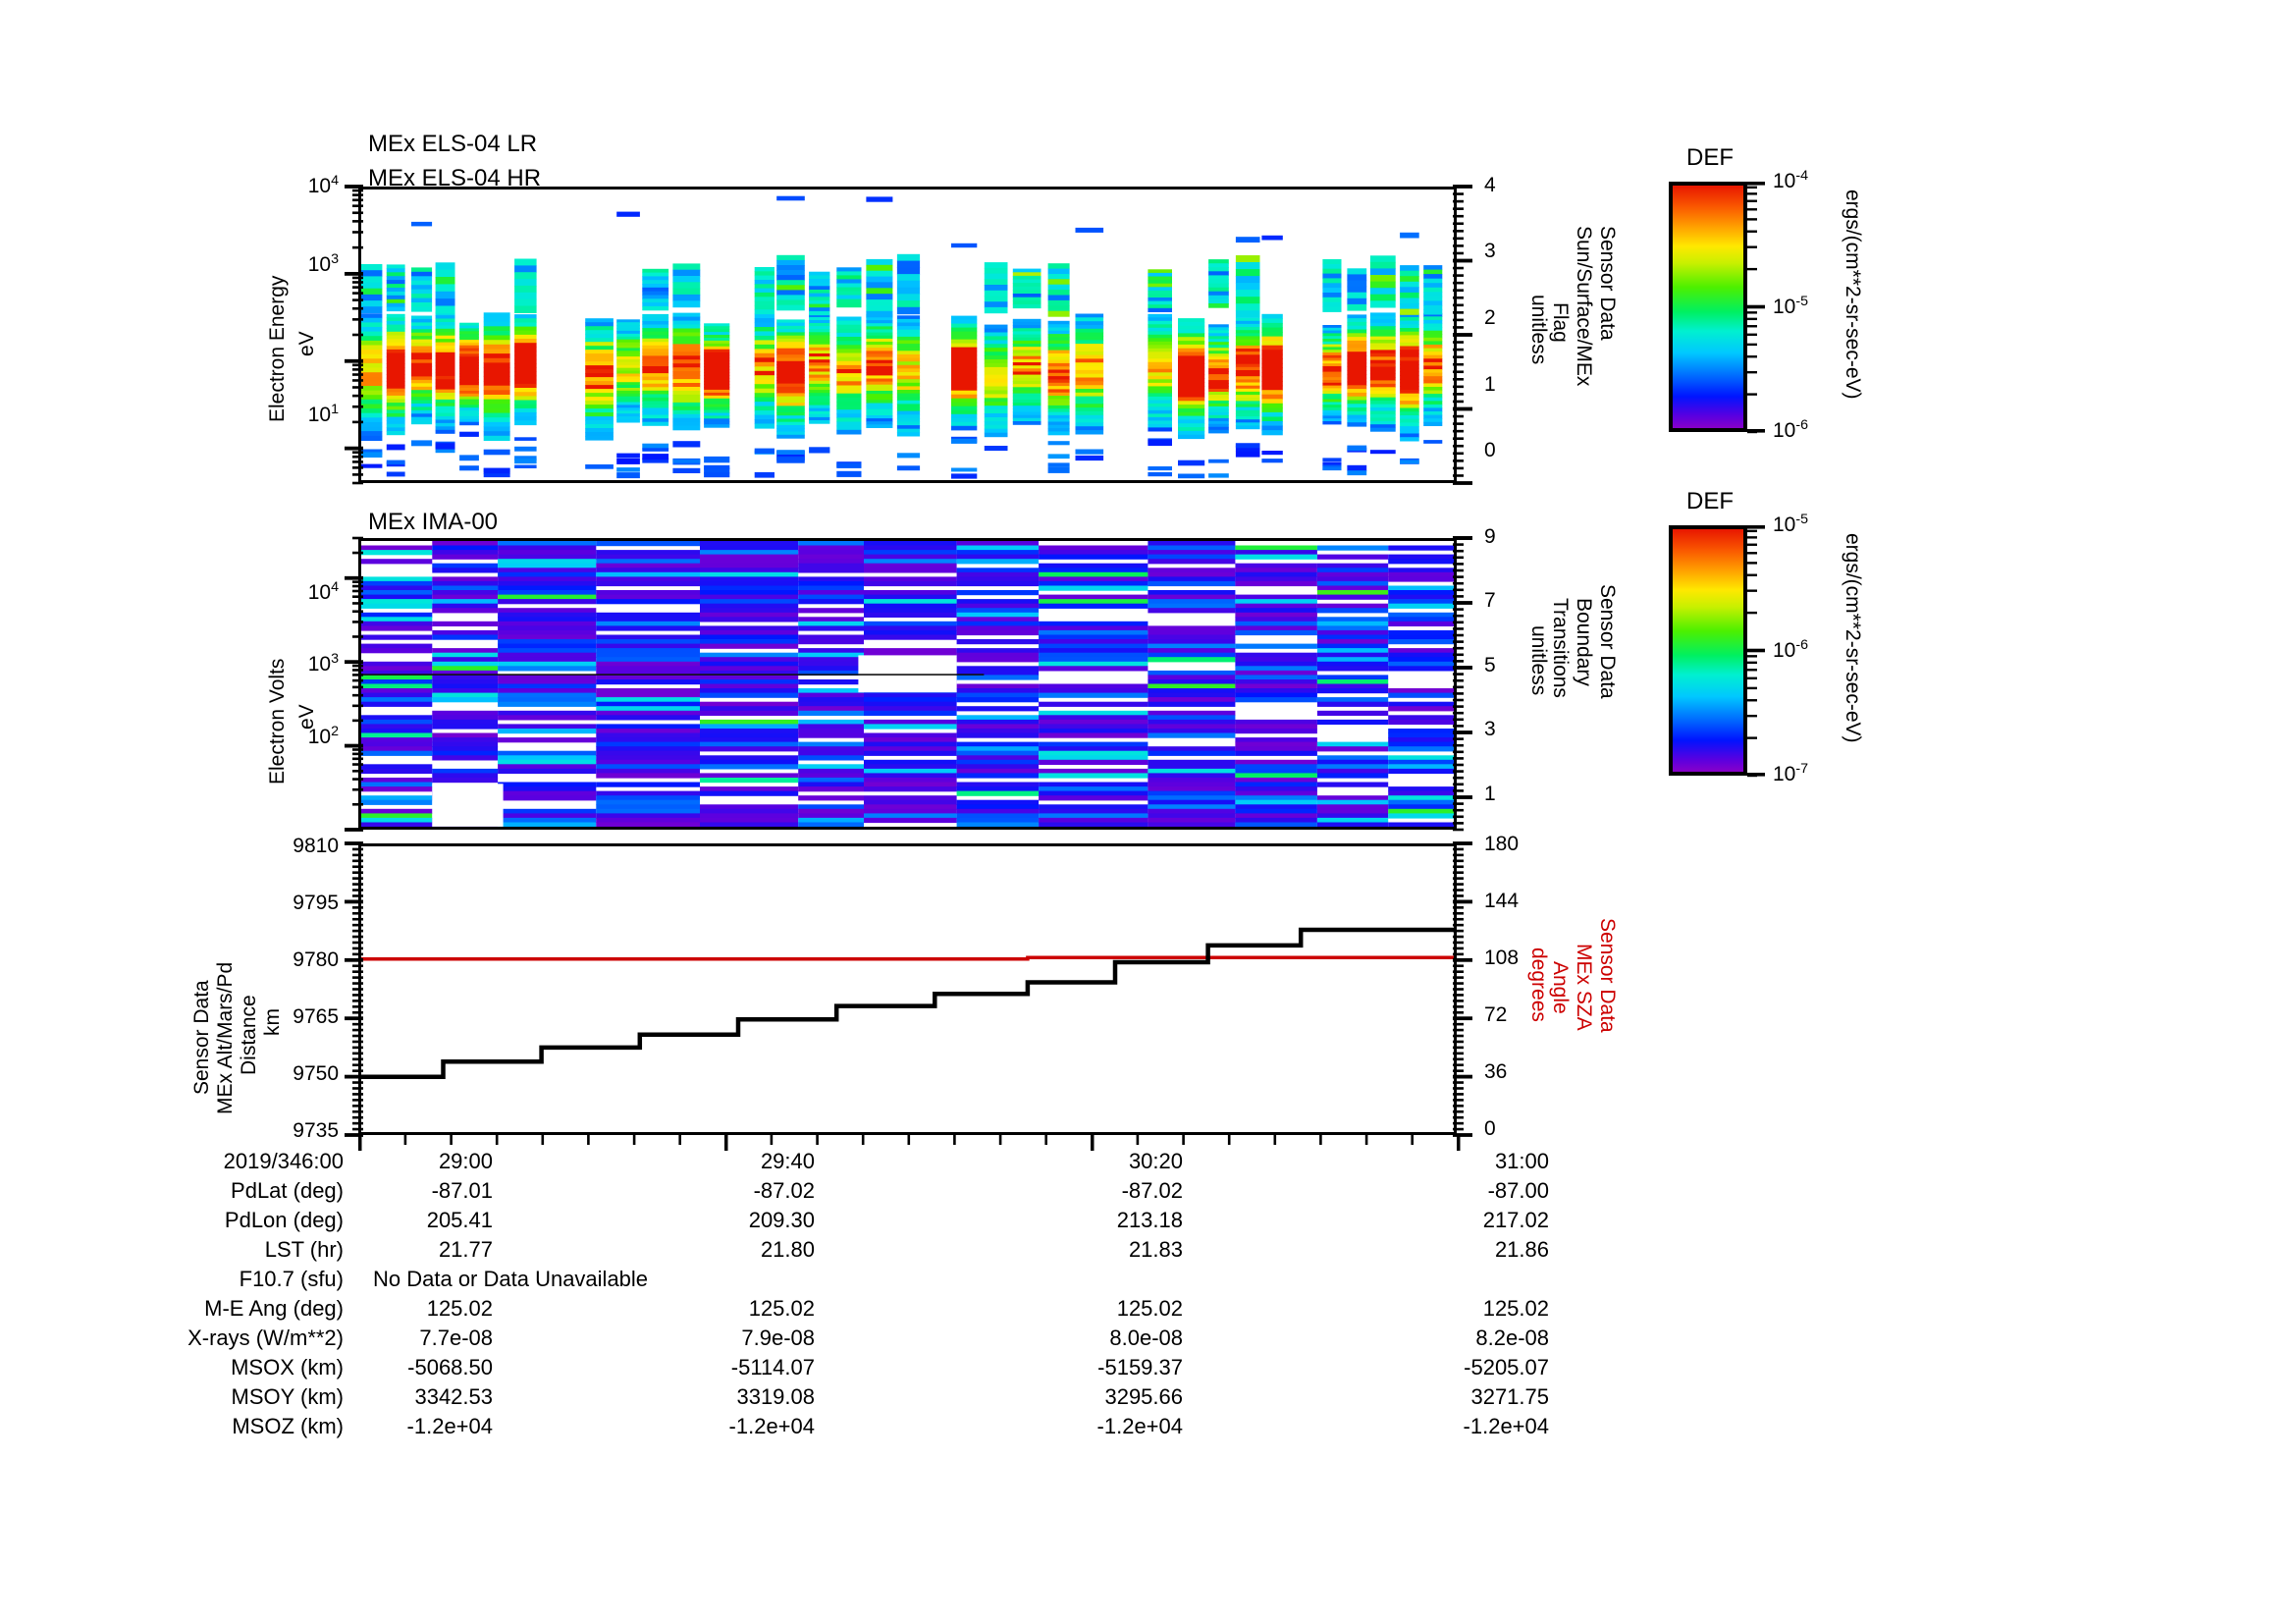 The height and width of the screenshot is (1623, 2296). I want to click on info-row-value: -87.02, so click(1152, 1190).